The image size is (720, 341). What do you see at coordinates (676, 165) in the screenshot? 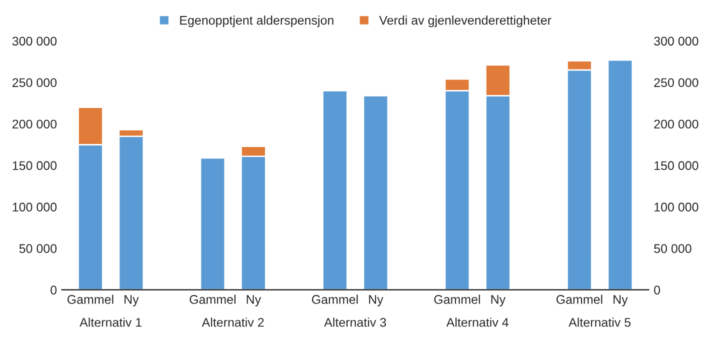
I see `y2-tick-label: 150 000` at bounding box center [676, 165].